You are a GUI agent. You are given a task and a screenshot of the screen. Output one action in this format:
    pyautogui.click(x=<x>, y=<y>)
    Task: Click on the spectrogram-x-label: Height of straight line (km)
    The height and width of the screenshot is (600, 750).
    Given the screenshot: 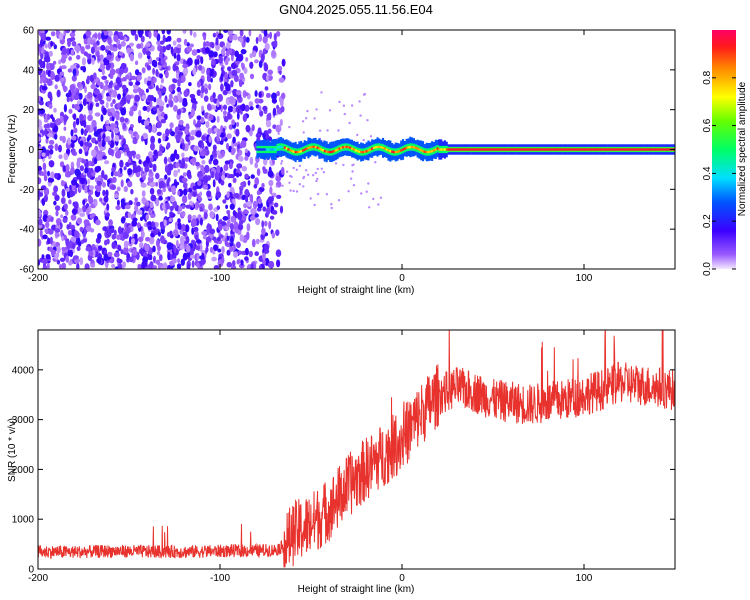 What is the action you would take?
    pyautogui.click(x=356, y=290)
    